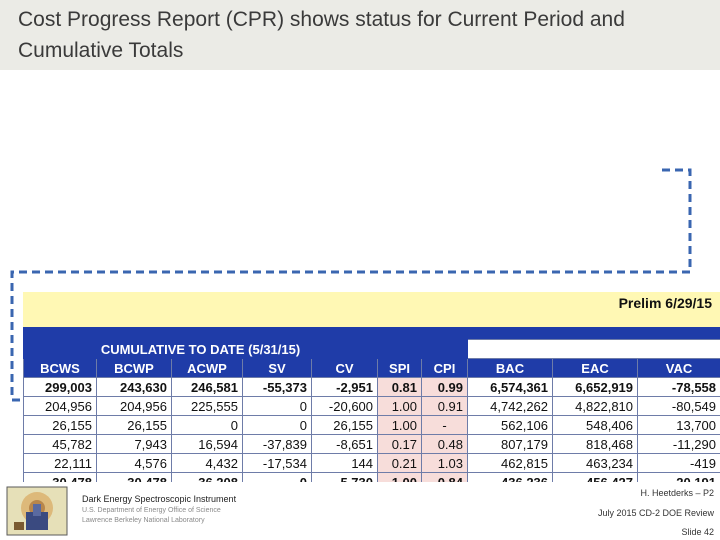 The image size is (720, 540). Describe the element at coordinates (277, 387) in the screenshot. I see `cell-sv: -55,373` at that location.